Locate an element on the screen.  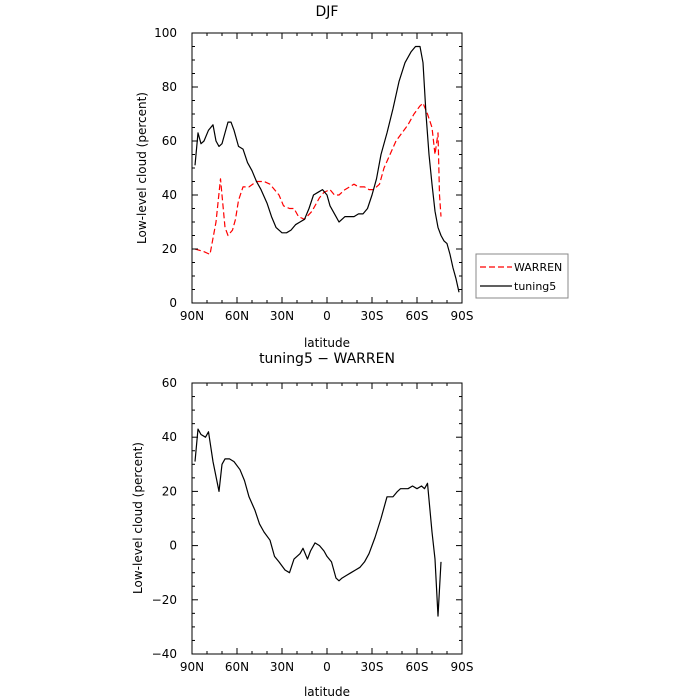
chart-title: DJF is located at coordinates (327, 12).